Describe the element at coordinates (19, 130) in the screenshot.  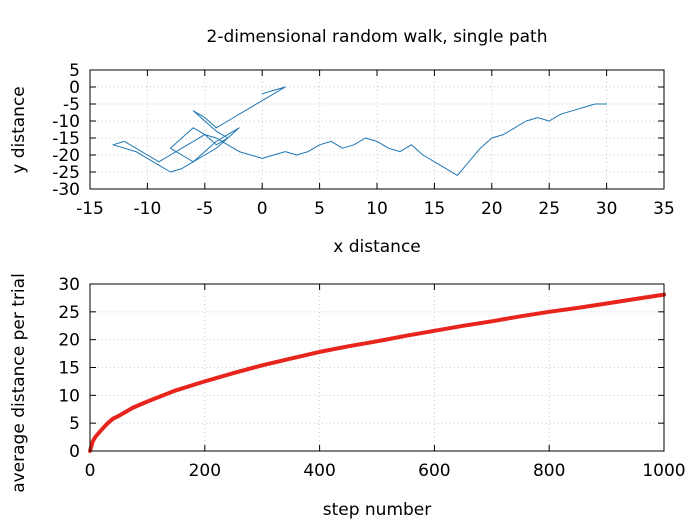
I see `random-walk-y-axis-label: y distance` at that location.